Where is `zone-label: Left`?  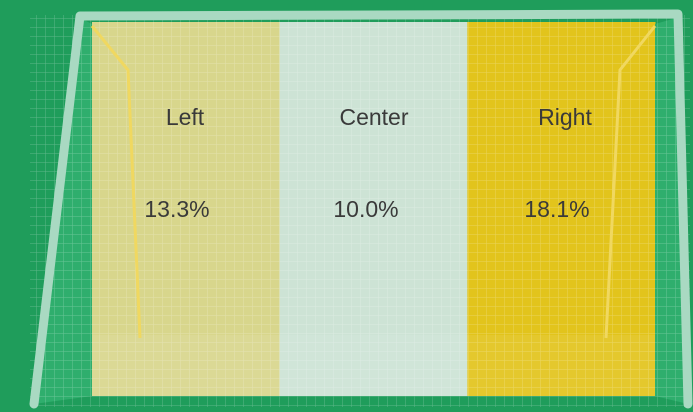 zone-label: Left is located at coordinates (185, 117).